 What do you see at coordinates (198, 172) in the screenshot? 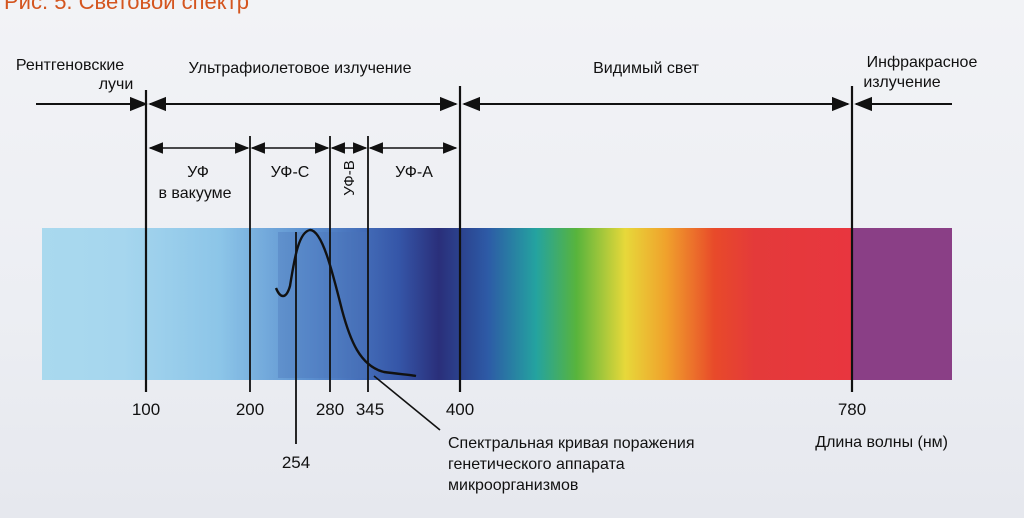
I see `uf-vacuum-label-line1: УФ` at bounding box center [198, 172].